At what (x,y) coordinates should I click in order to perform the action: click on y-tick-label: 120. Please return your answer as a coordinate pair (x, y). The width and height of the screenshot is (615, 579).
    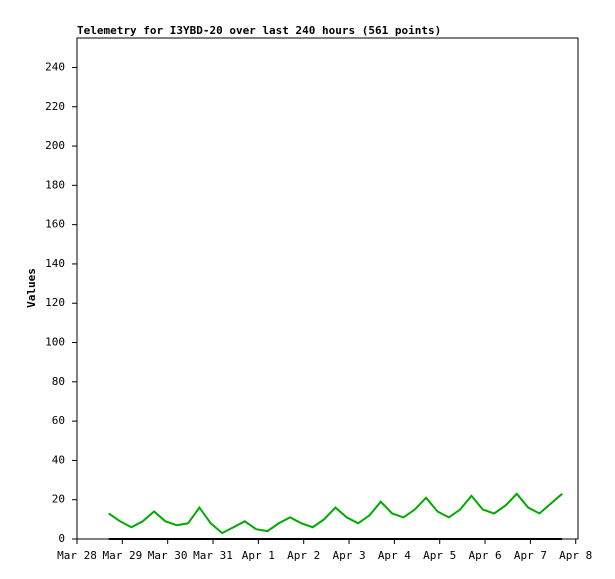
    Looking at the image, I should click on (55, 302).